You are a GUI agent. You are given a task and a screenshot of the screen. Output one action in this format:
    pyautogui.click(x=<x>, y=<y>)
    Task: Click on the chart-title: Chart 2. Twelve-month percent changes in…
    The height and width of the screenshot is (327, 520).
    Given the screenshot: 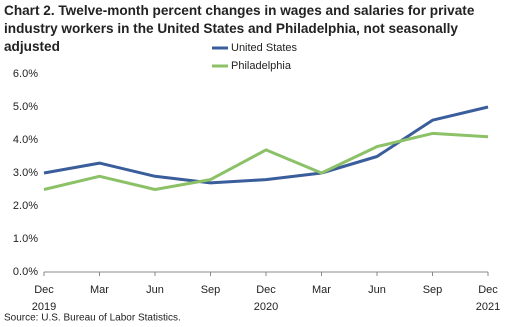 What is the action you would take?
    pyautogui.click(x=239, y=28)
    